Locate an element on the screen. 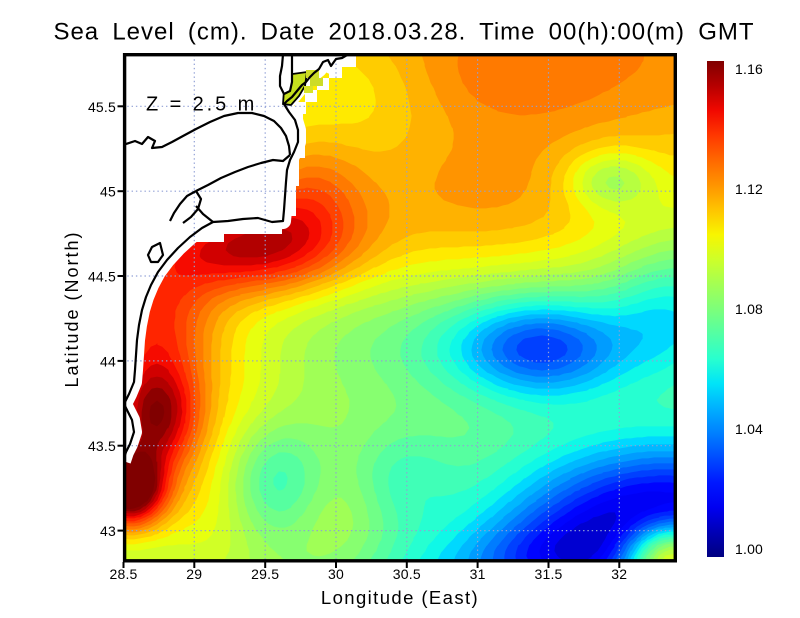 Image resolution: width=800 pixels, height=618 pixels. svg-text: 44.5 is located at coordinates (102, 277).